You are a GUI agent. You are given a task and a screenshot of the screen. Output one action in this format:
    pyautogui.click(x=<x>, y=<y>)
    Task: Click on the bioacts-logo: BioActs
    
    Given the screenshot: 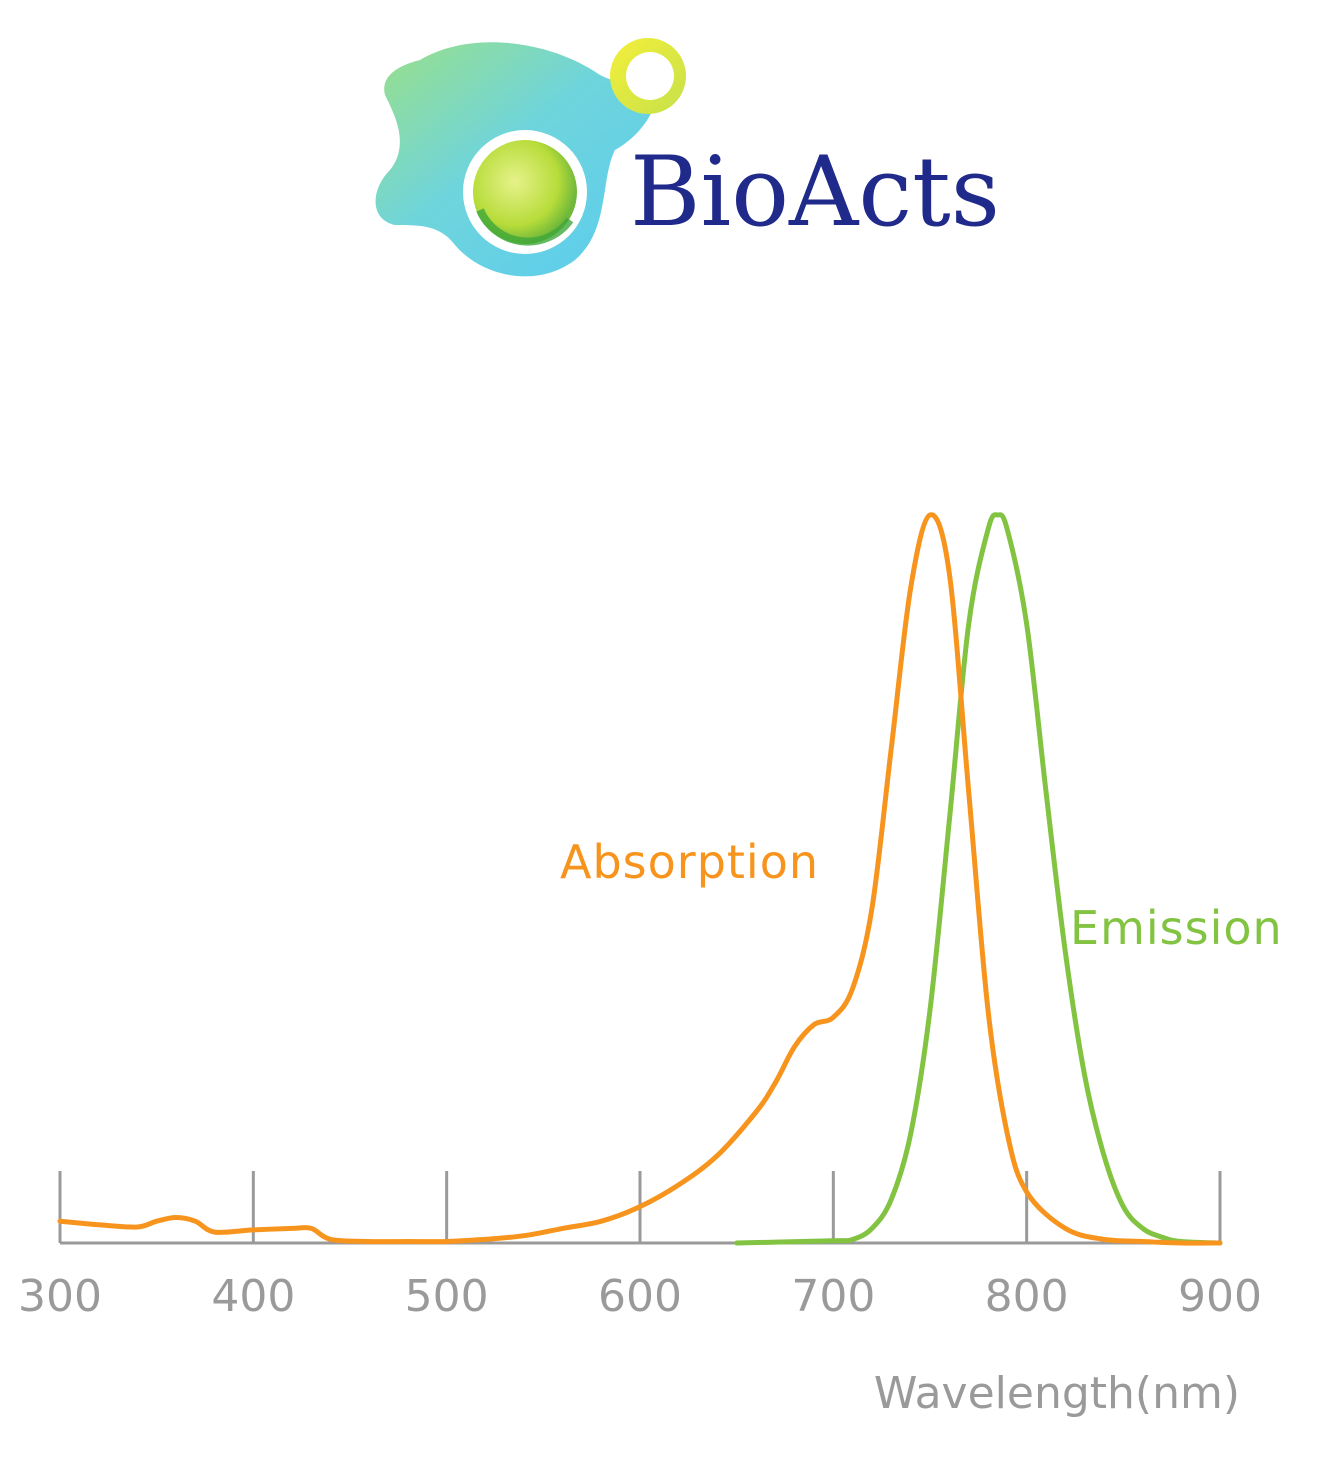 What is the action you would take?
    pyautogui.click(x=680, y=160)
    